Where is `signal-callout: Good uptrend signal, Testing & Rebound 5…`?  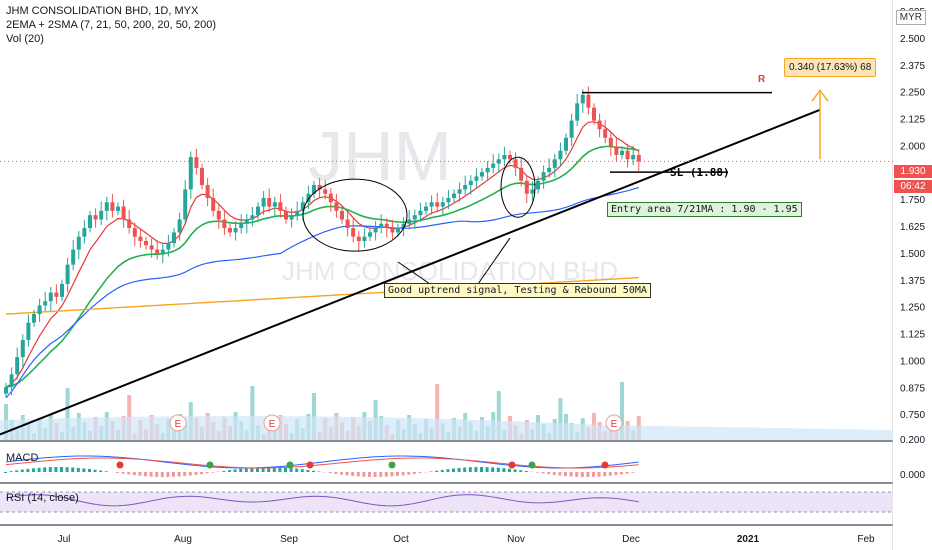
signal-callout: Good uptrend signal, Testing & Rebound 5… is located at coordinates (517, 290).